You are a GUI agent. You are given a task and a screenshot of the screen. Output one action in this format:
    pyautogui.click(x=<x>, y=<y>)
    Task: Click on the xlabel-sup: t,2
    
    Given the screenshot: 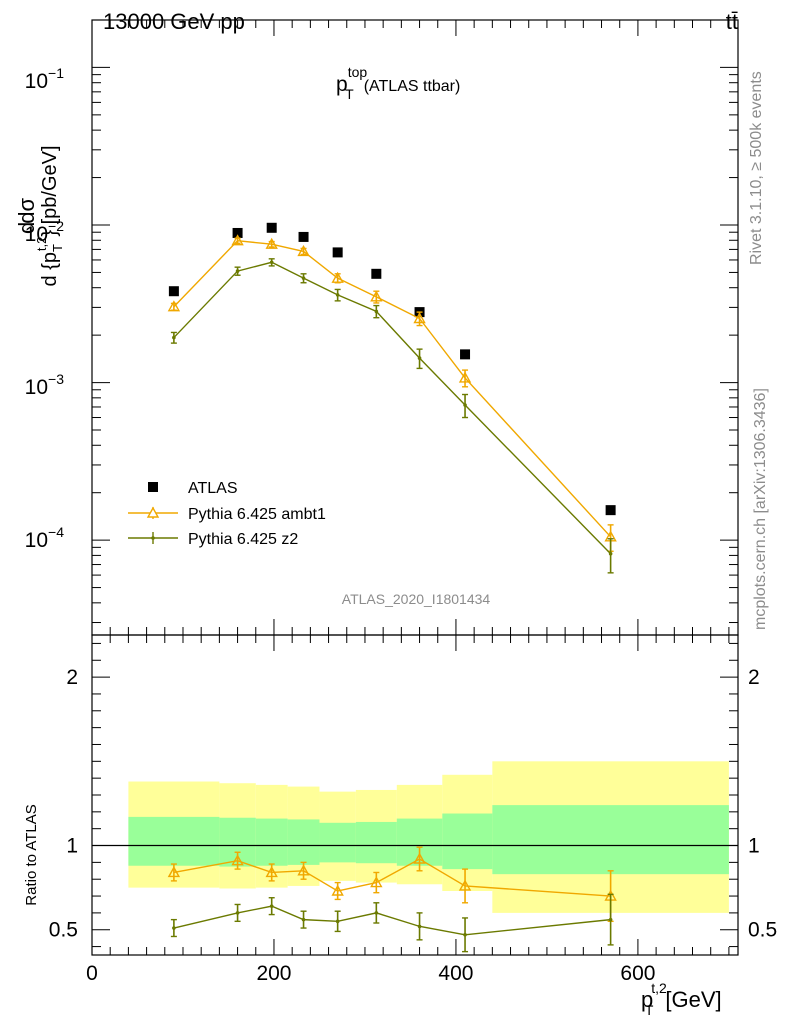 What is the action you would take?
    pyautogui.click(x=659, y=988)
    